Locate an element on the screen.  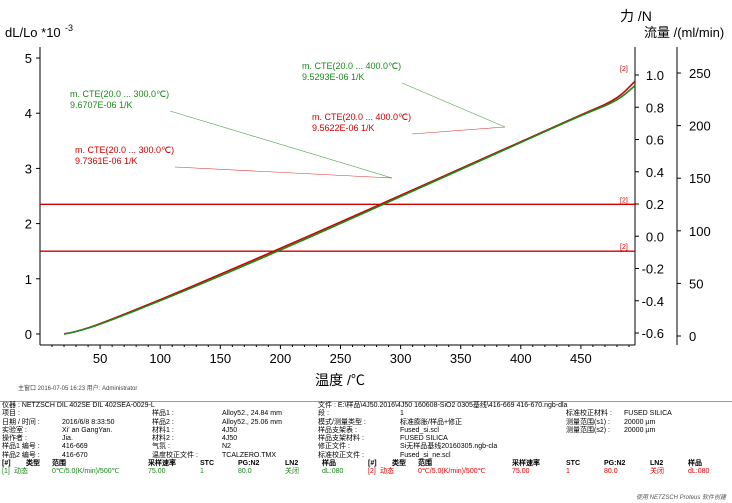
info-label: 模式/测量类型 : is located at coordinates (342, 422).